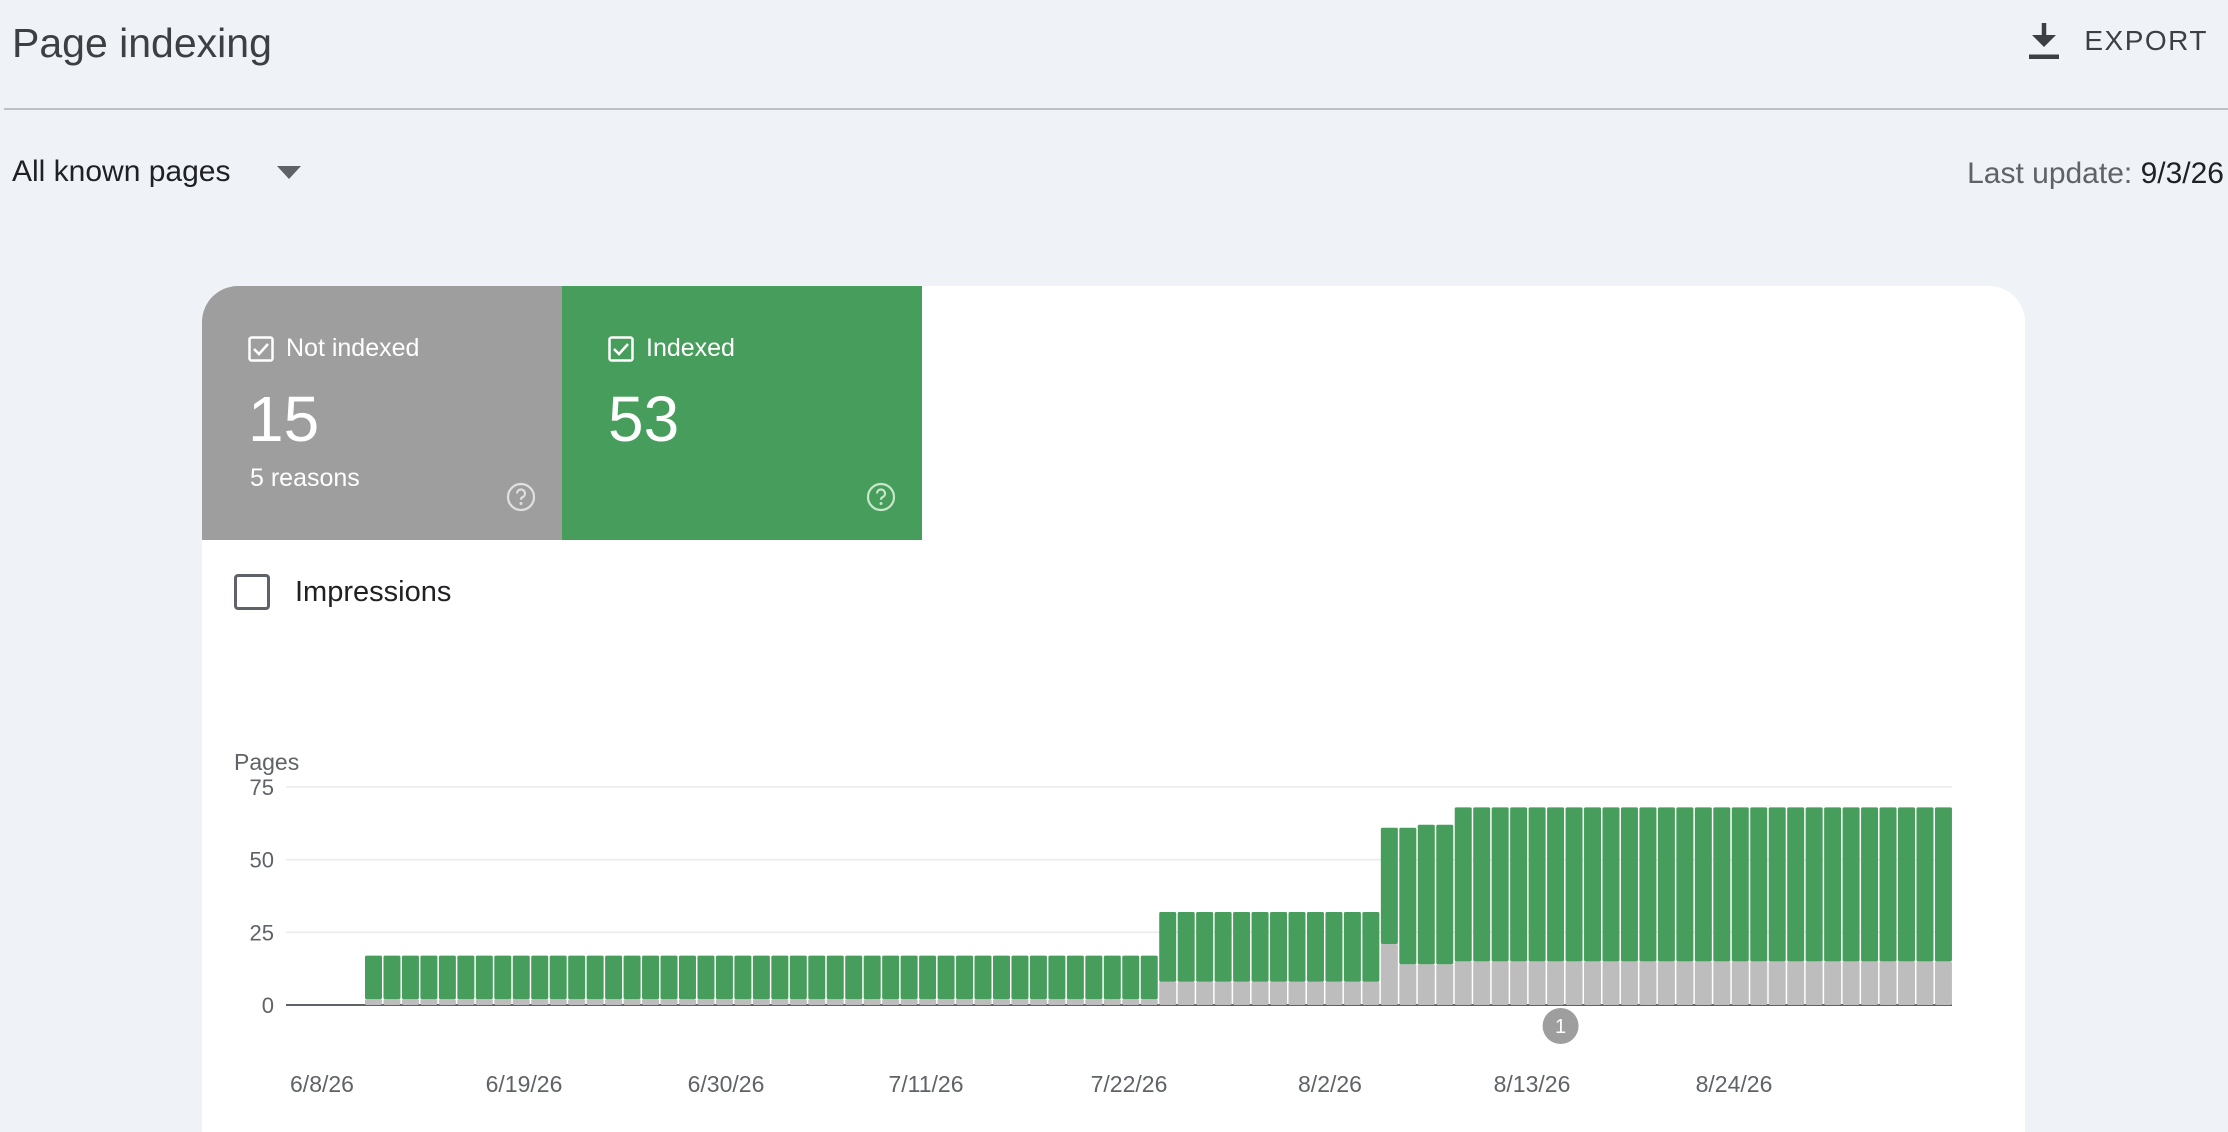  I want to click on last-update-value: 9/3/26, so click(2182, 173).